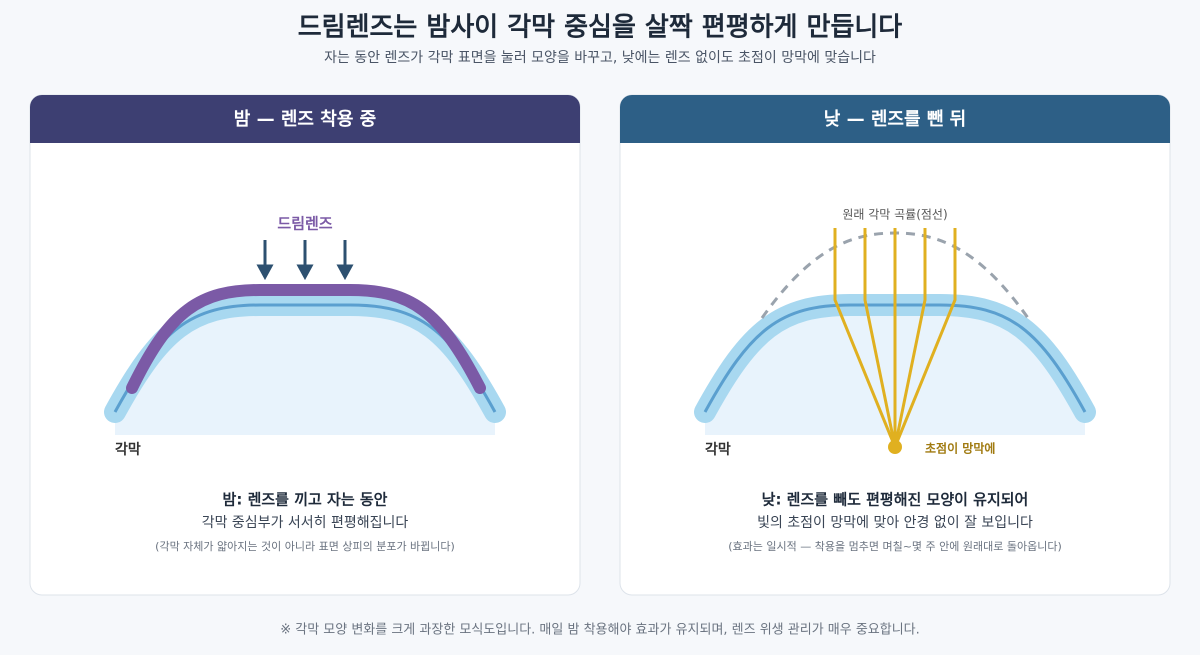  Describe the element at coordinates (895, 447) in the screenshot. I see `focus-point` at that location.